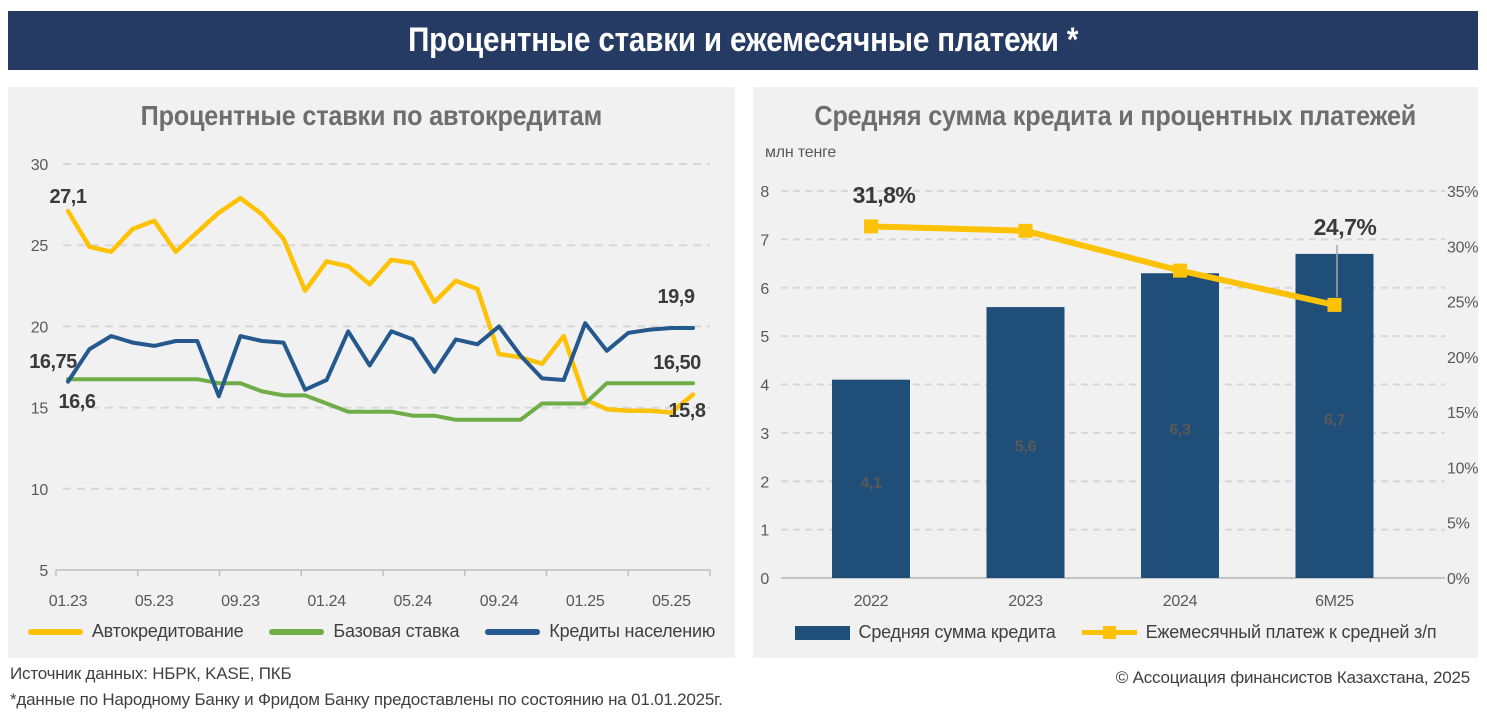 The height and width of the screenshot is (715, 1487). Describe the element at coordinates (600, 631) in the screenshot. I see `legend-item-retail-loans: Кредиты населению` at that location.